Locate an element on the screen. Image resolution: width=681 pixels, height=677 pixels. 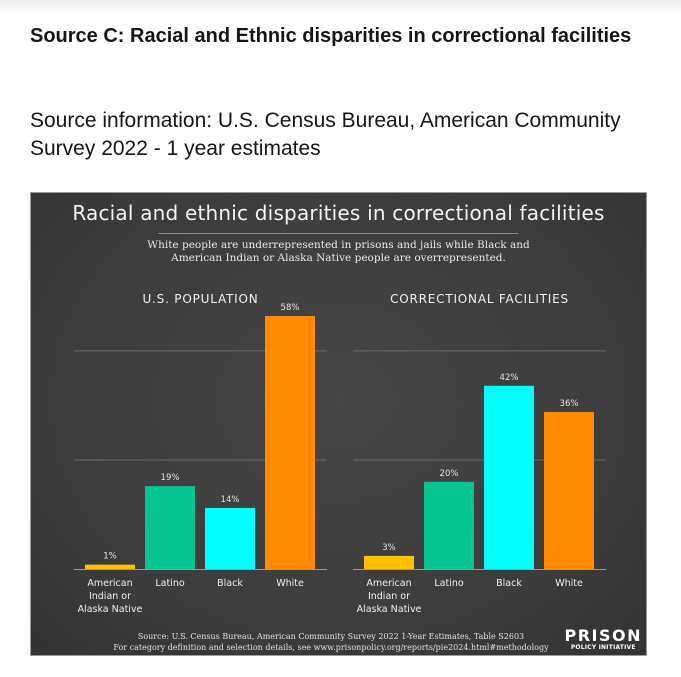
data-label-correctional-facilities-latino: 20% is located at coordinates (449, 474).